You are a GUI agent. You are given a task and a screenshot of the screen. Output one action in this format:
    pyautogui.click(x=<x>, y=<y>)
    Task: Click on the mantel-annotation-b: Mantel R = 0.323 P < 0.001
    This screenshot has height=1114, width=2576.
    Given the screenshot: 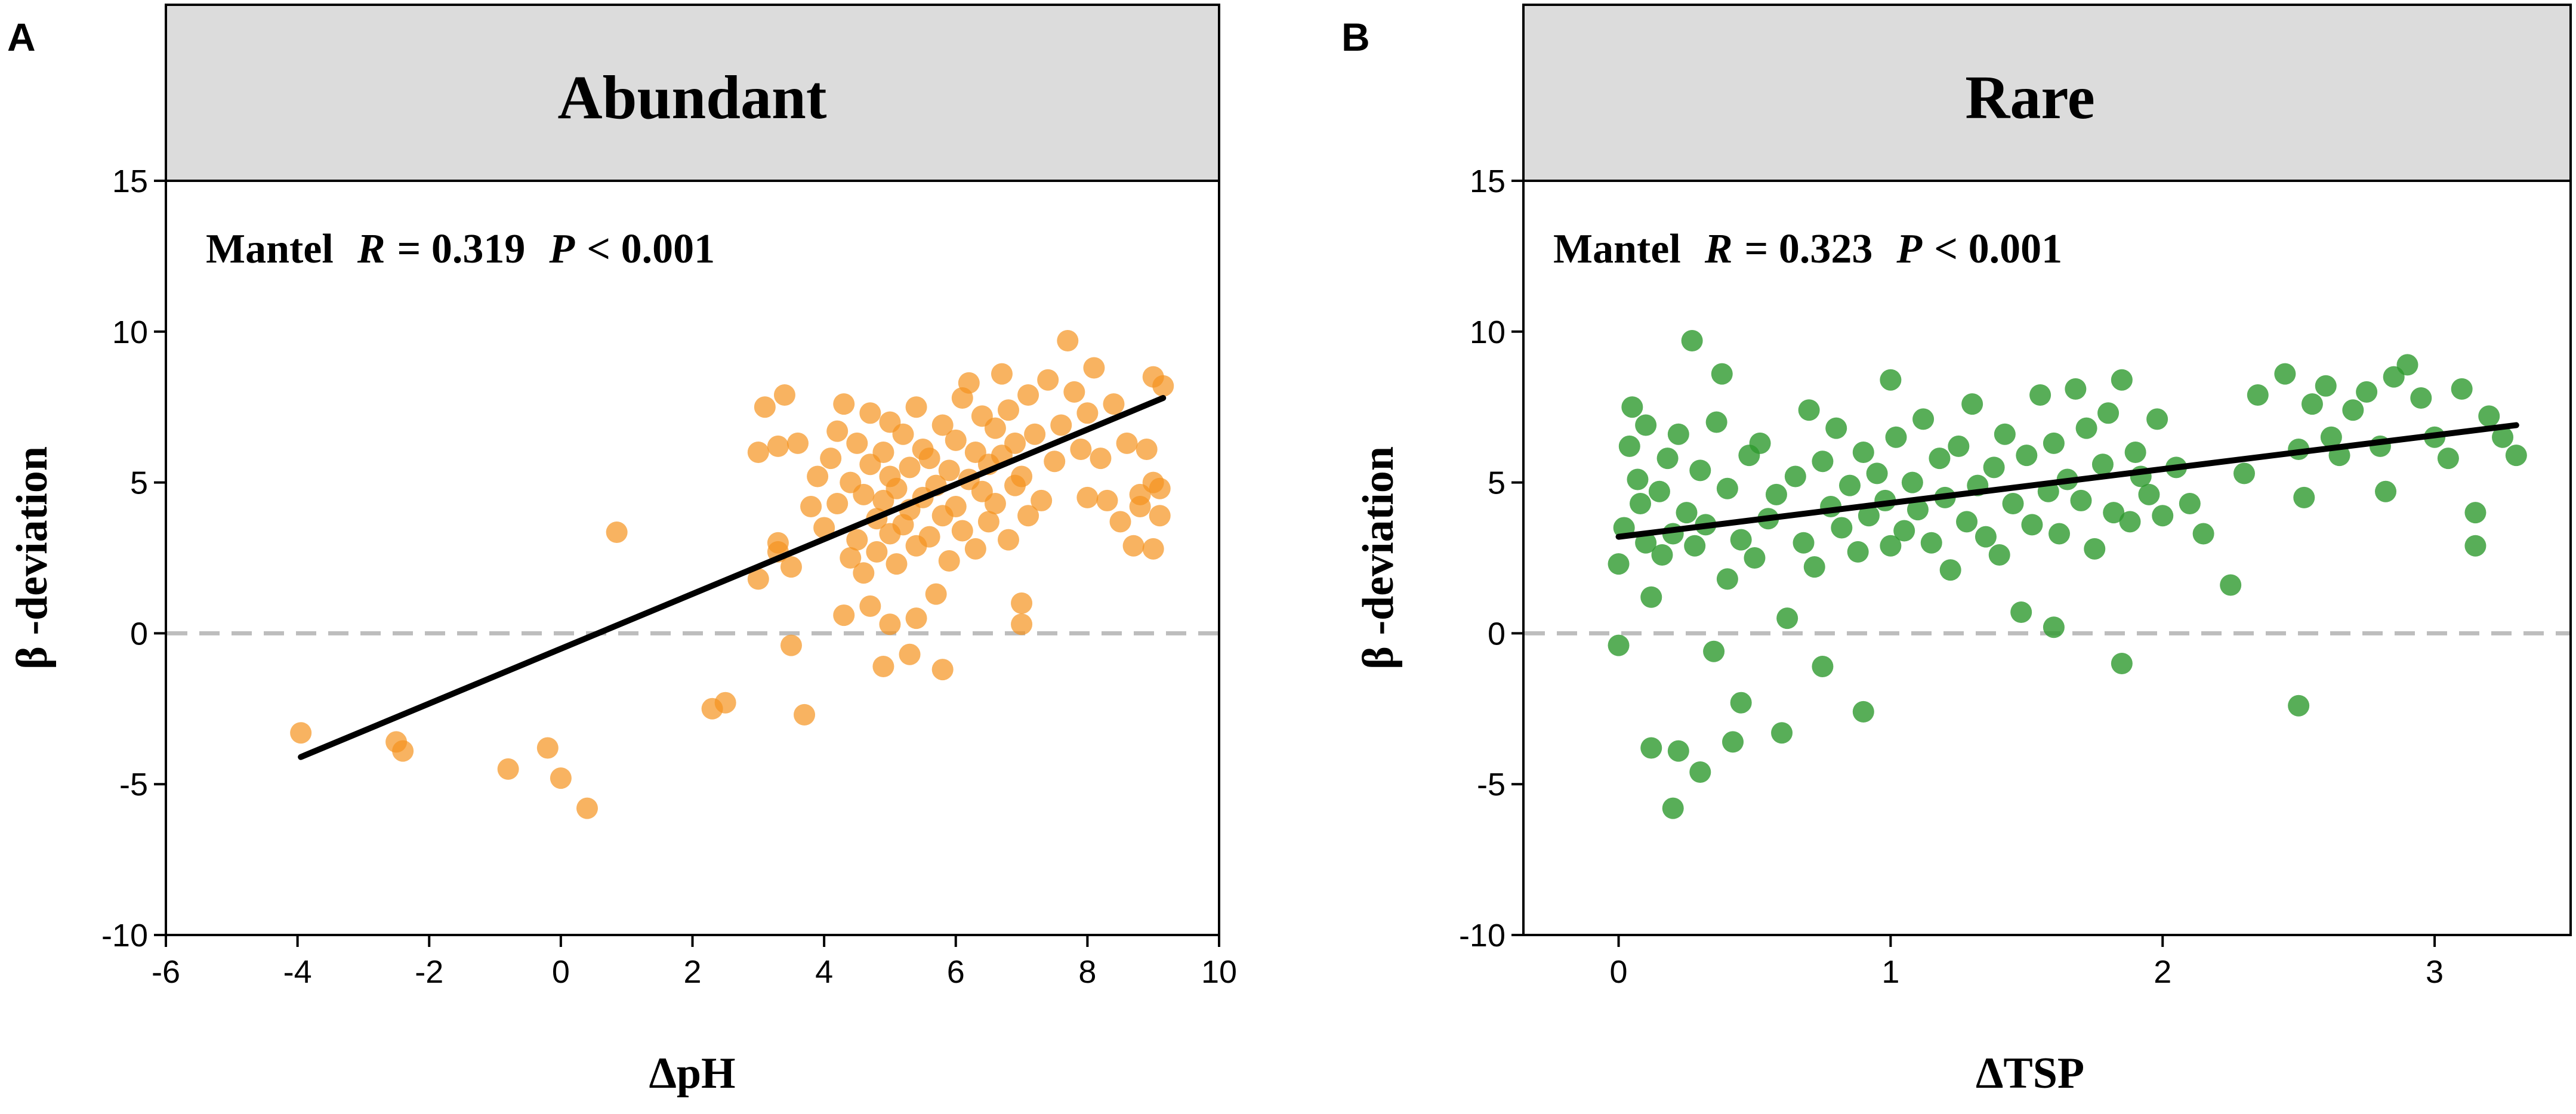 What is the action you would take?
    pyautogui.click(x=1808, y=249)
    